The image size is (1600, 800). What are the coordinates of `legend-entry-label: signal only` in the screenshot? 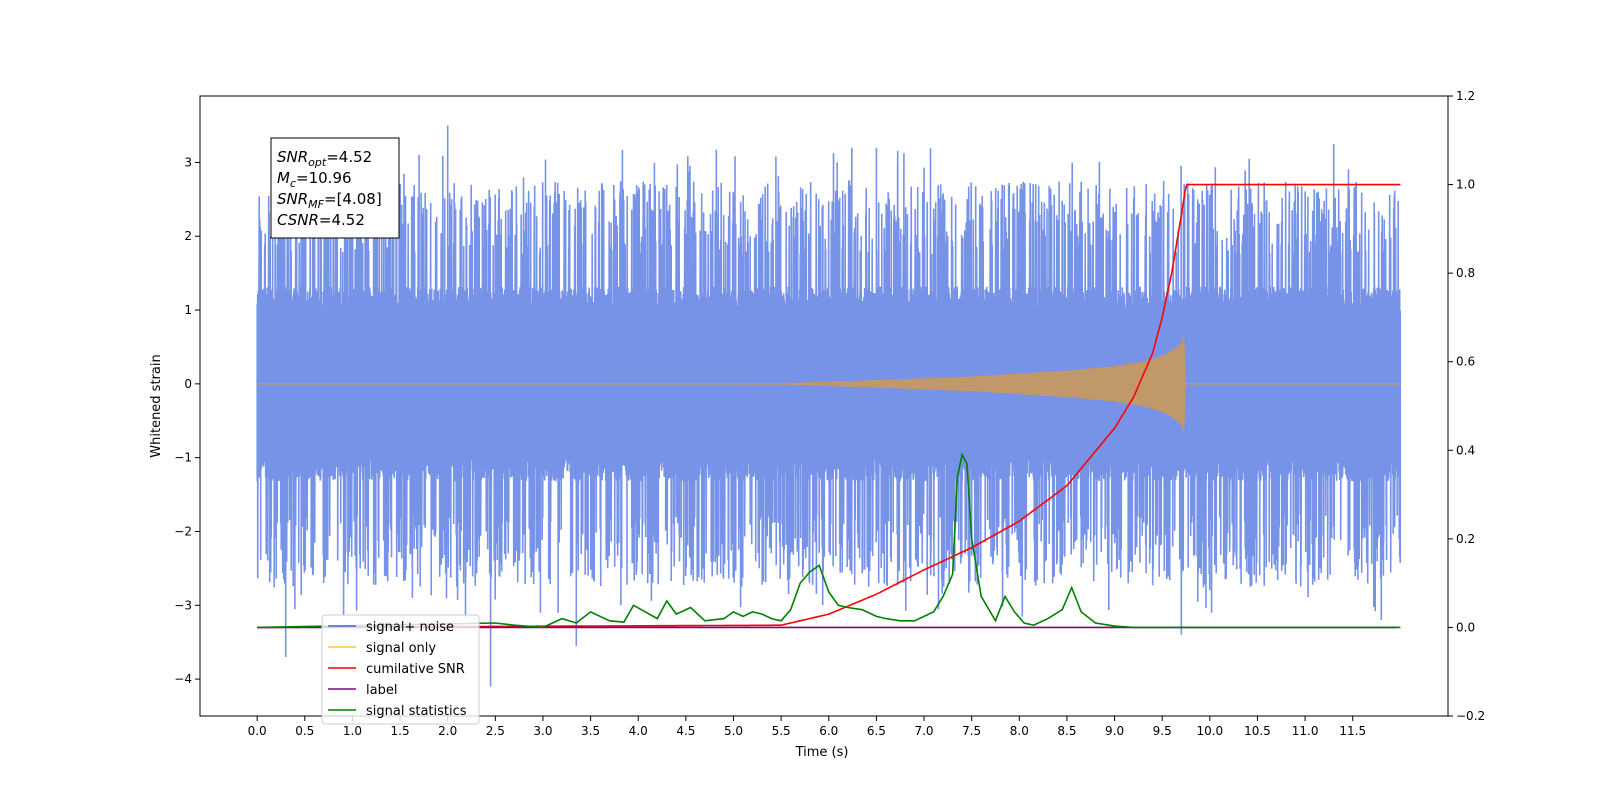 It's located at (401, 648).